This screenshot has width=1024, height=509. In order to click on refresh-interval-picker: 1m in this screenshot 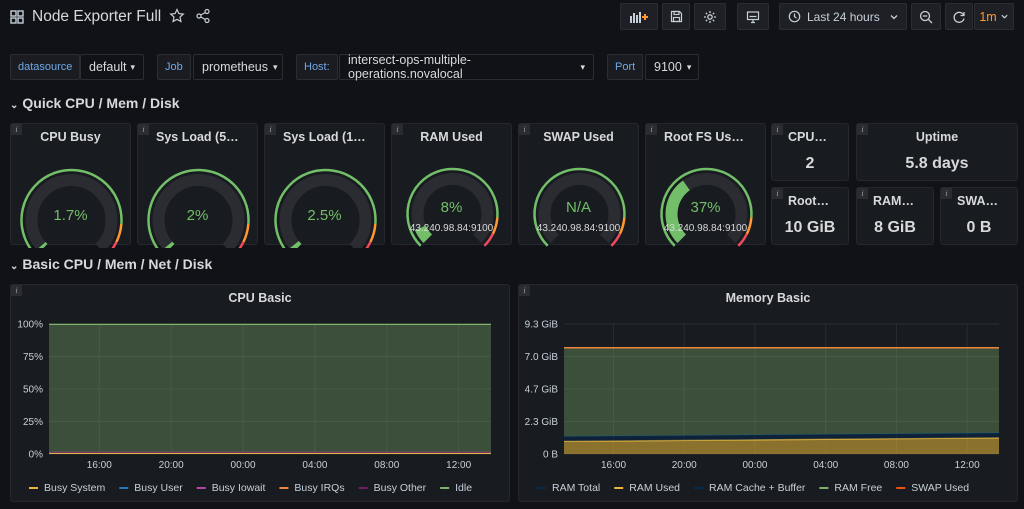, I will do `click(994, 16)`.